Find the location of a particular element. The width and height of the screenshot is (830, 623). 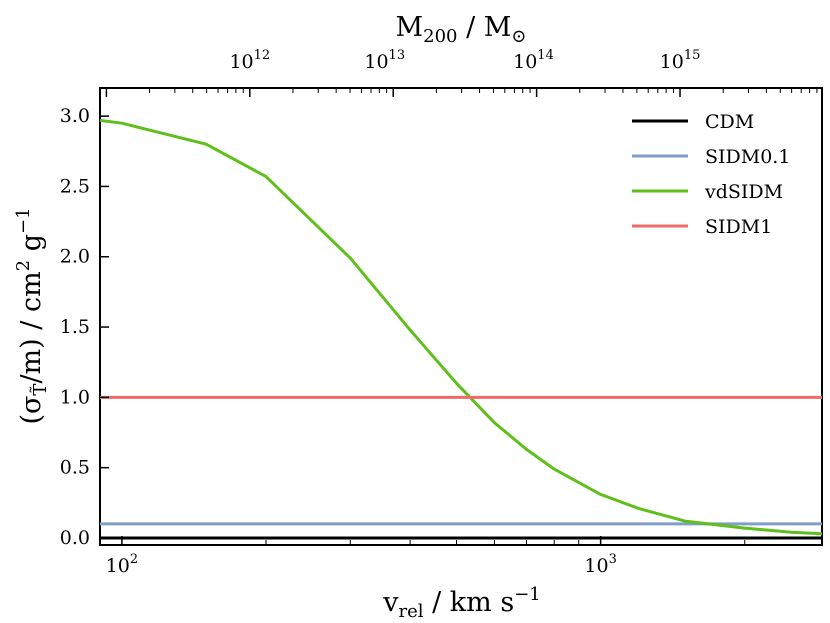

legend-label-sidm1: SIDM1 is located at coordinates (738, 227).